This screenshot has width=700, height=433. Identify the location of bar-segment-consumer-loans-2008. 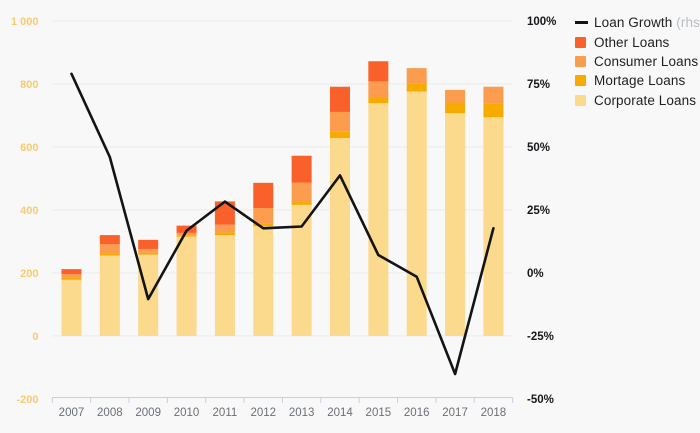
(109, 249).